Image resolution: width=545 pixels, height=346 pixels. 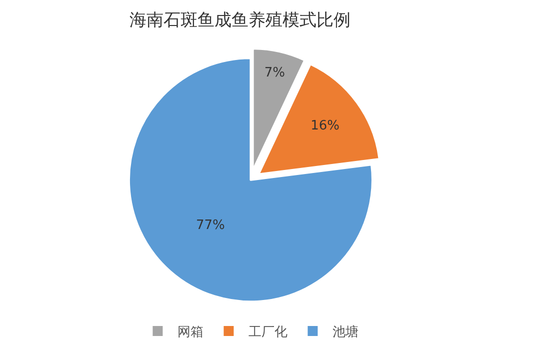 What do you see at coordinates (268, 332) in the screenshot?
I see `legend-label: 工厂化` at bounding box center [268, 332].